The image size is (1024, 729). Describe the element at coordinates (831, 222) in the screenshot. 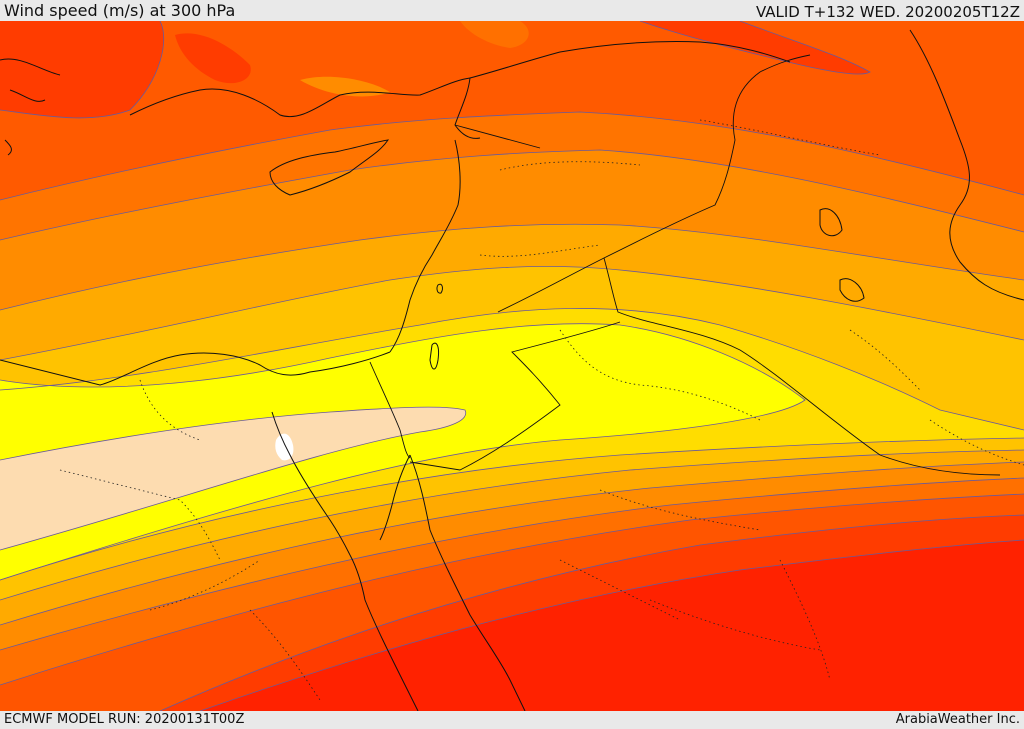

I see `lake-van` at that location.